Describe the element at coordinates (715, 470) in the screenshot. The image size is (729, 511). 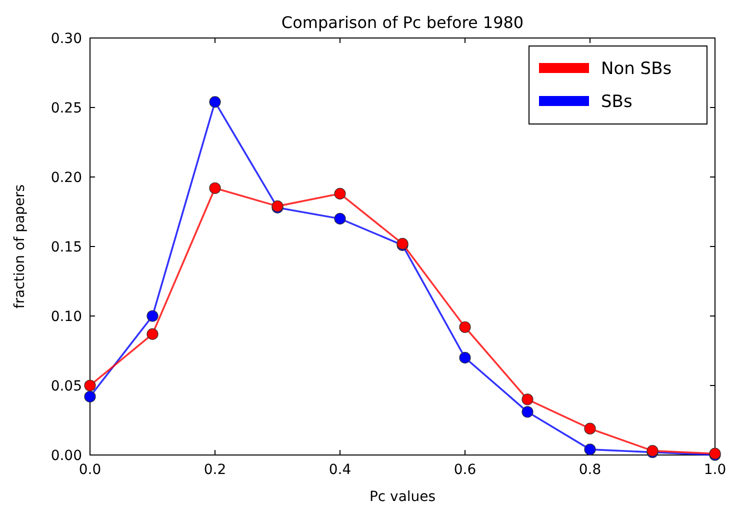
I see `x-tick-label: 1.0` at that location.